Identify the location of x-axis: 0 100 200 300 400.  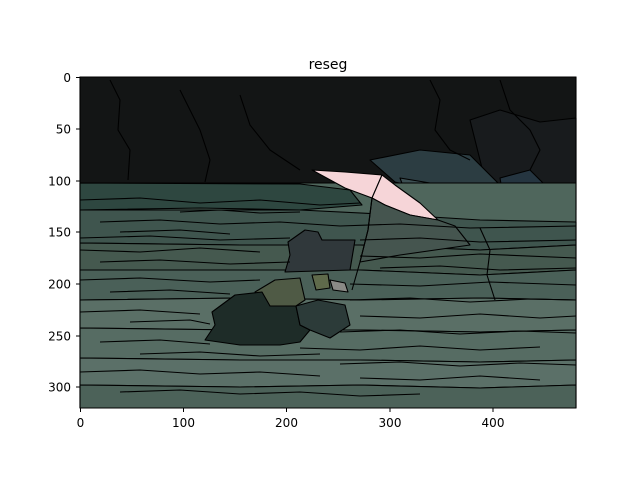
(291, 419).